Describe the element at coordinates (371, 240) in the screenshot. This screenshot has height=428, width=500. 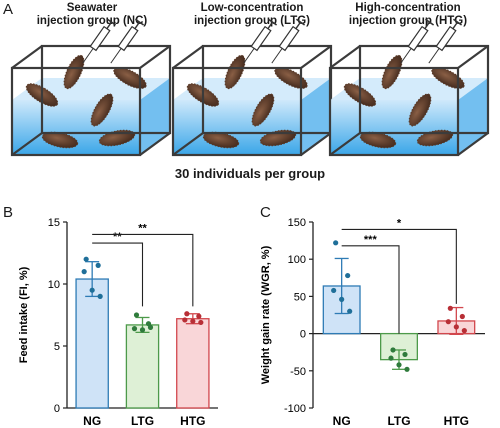
I see `significance-label: ***` at that location.